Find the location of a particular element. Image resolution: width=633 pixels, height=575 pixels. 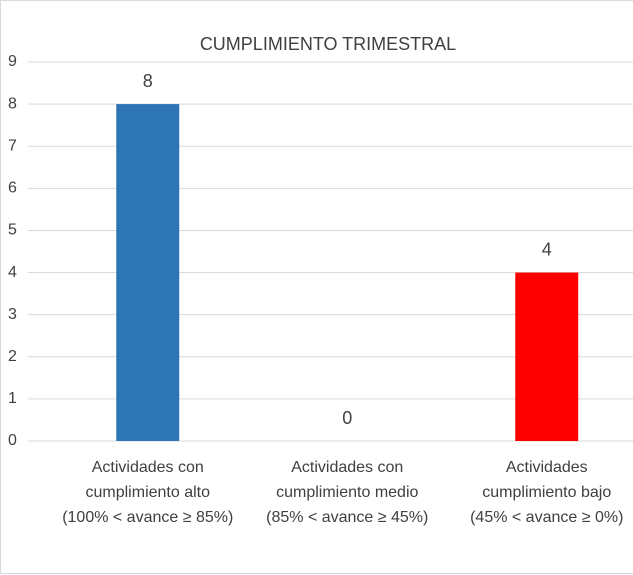

x-tick-label-line: (100% < avance ≥ 85%) is located at coordinates (147, 517).